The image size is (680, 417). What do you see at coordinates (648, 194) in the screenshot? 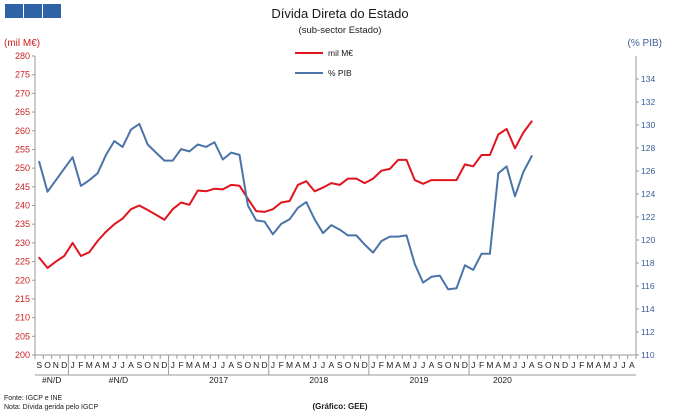
I see `right-tick-label: 124` at bounding box center [648, 194].